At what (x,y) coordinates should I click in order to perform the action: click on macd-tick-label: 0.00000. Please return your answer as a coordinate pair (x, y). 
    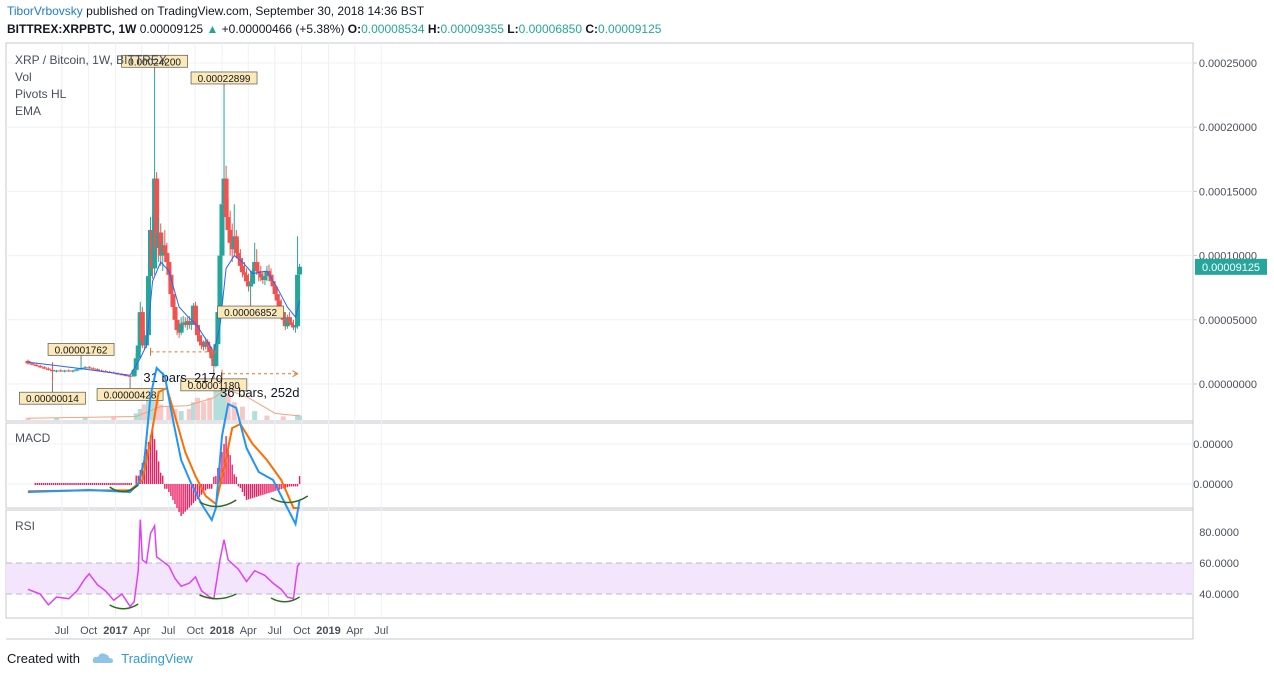
    Looking at the image, I should click on (1213, 485).